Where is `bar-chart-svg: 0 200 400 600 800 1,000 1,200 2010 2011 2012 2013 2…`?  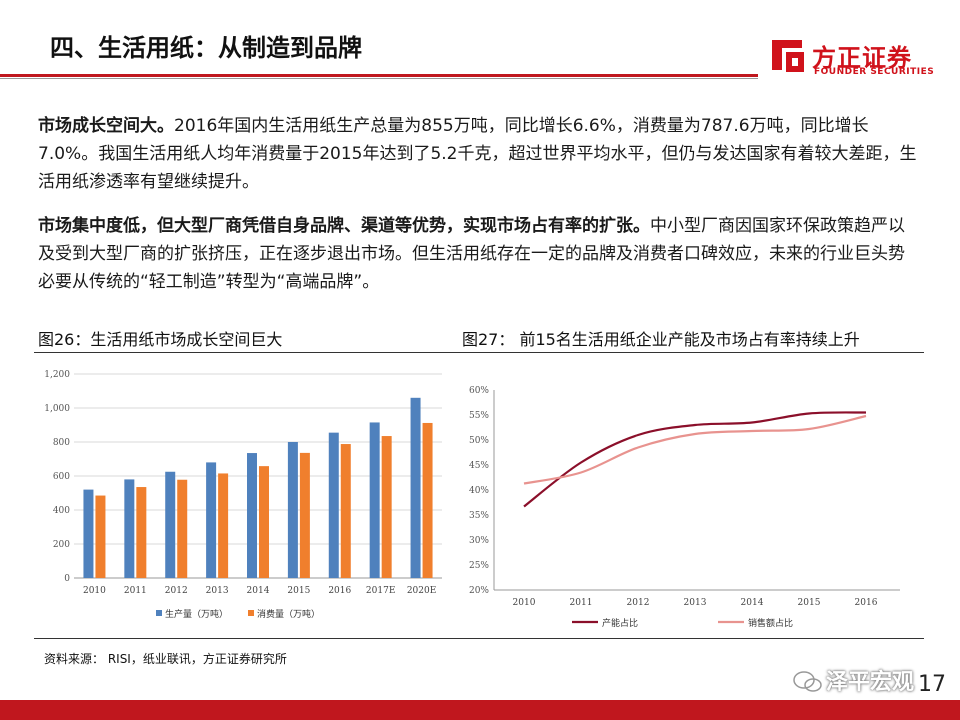 bar-chart-svg: 0 200 400 600 800 1,000 1,200 2010 2011 2012 2013 2… is located at coordinates (243, 495).